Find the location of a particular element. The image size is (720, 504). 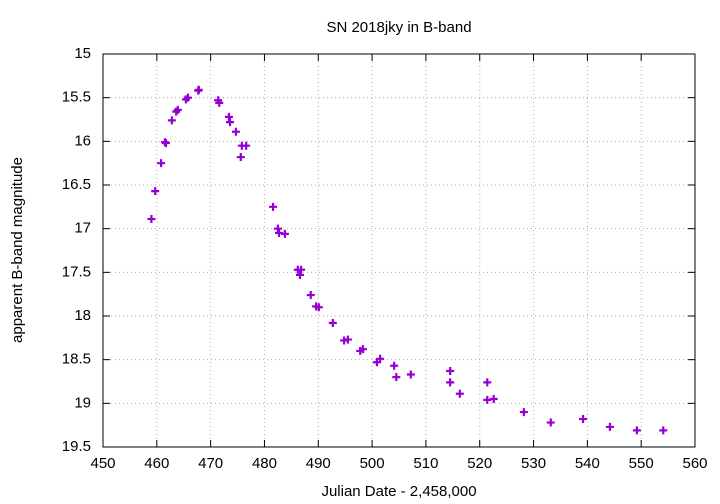

y-tick-label: 19 is located at coordinates (82, 402).